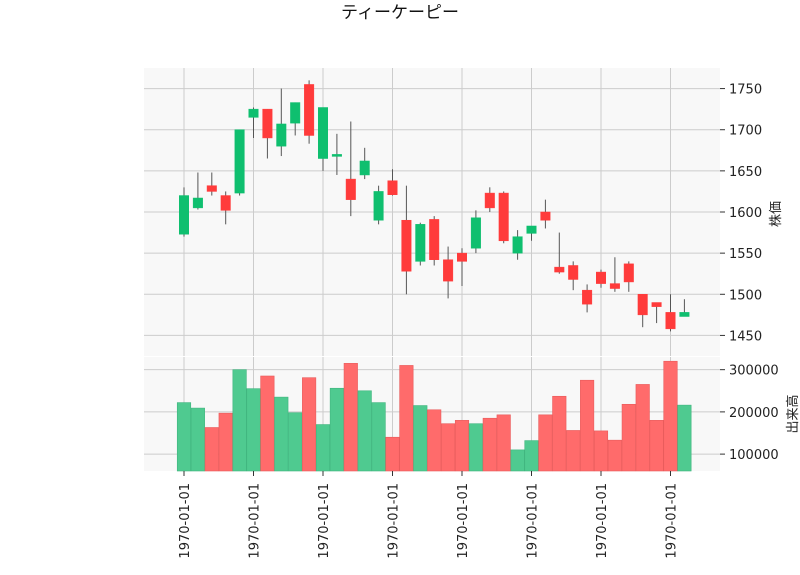  I want to click on price-axis: 1450 1500 1550 1600 1650 1700 1750, so click(741, 213).